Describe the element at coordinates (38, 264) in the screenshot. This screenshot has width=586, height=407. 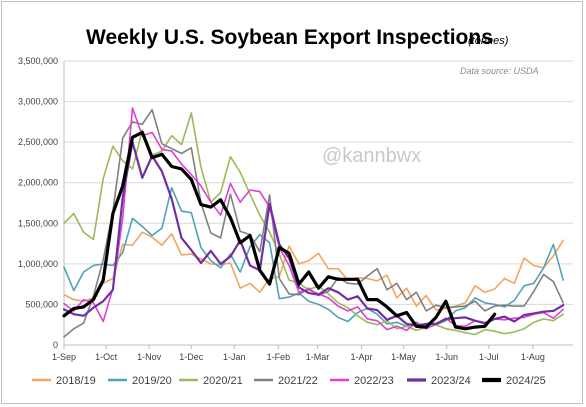
I see `y-tick-label: 1,000,000` at that location.